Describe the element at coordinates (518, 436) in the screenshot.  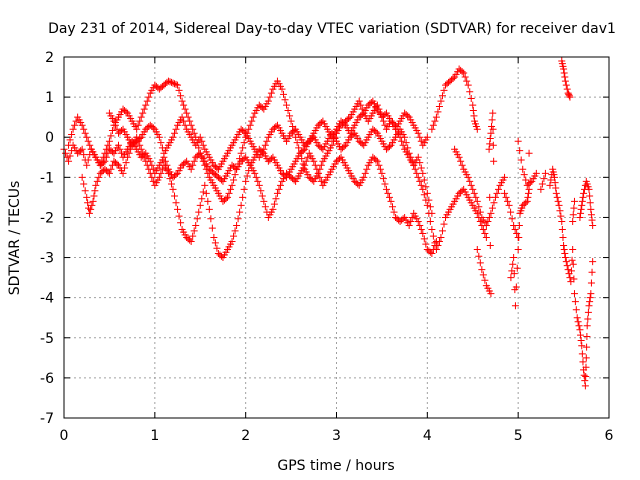
I see `x-tick-label: 5` at that location.